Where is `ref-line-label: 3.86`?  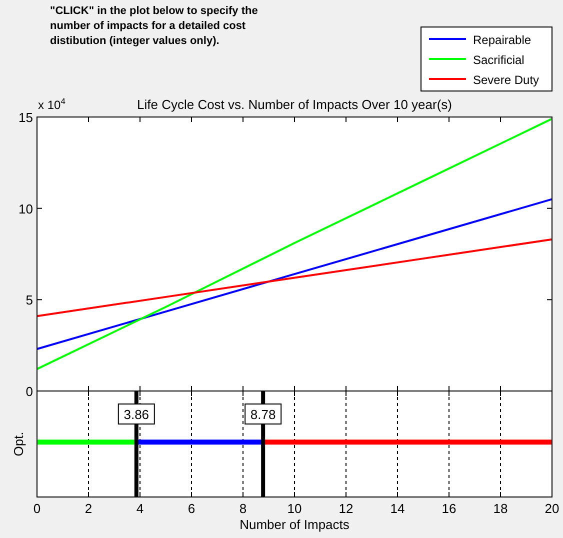 ref-line-label: 3.86 is located at coordinates (137, 414).